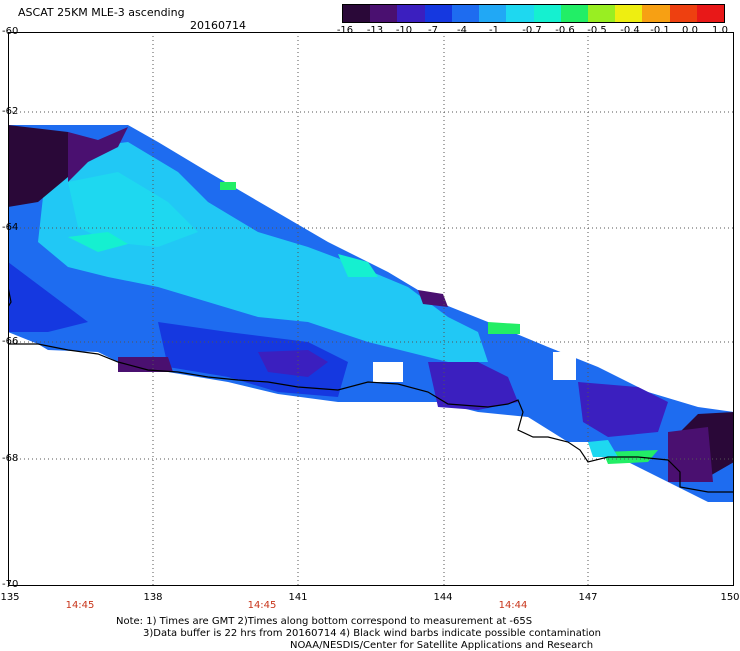 Image resolution: width=740 pixels, height=651 pixels. Describe the element at coordinates (10, 341) in the screenshot. I see `lat-label: -66` at that location.